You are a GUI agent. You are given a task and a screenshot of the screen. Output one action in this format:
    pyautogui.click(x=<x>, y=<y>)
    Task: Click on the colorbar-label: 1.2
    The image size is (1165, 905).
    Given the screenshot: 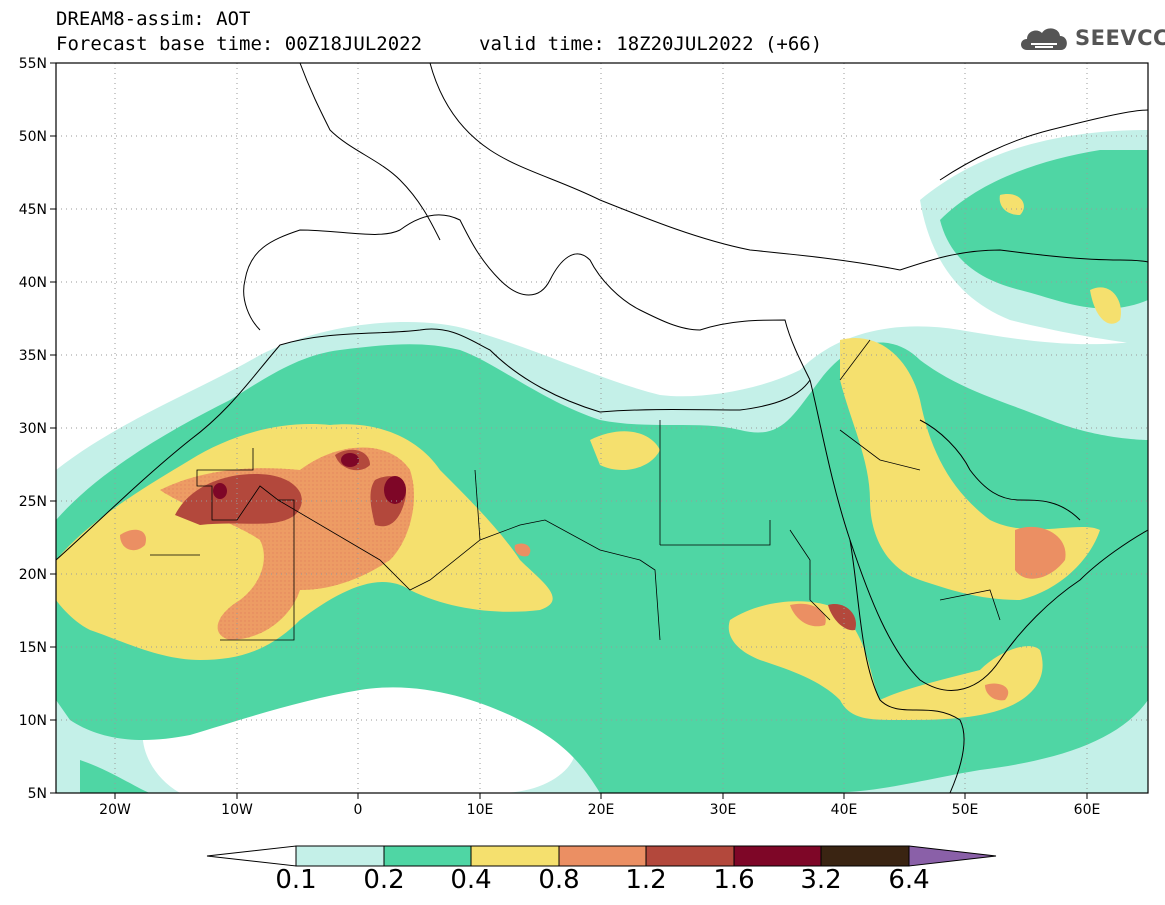 What is the action you would take?
    pyautogui.click(x=646, y=880)
    